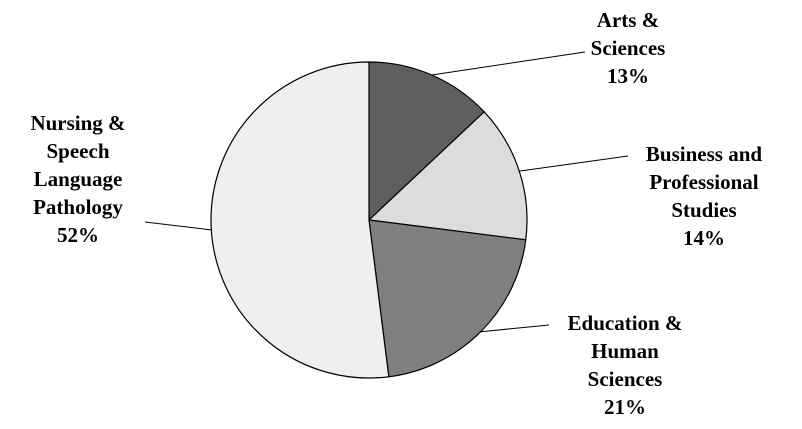  Describe the element at coordinates (704, 238) in the screenshot. I see `slice-value-label: 14%` at that location.